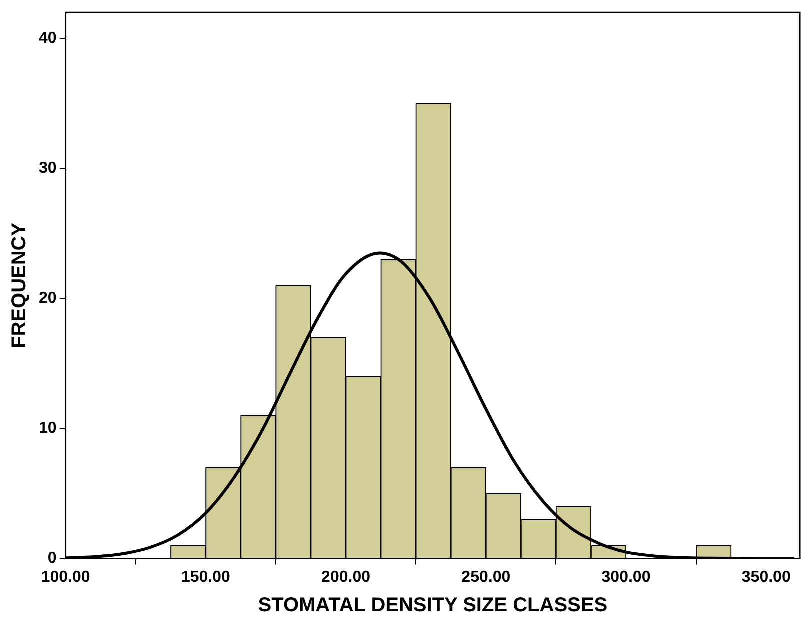 The height and width of the screenshot is (624, 801). I want to click on y-tick-label: 10, so click(48, 429).